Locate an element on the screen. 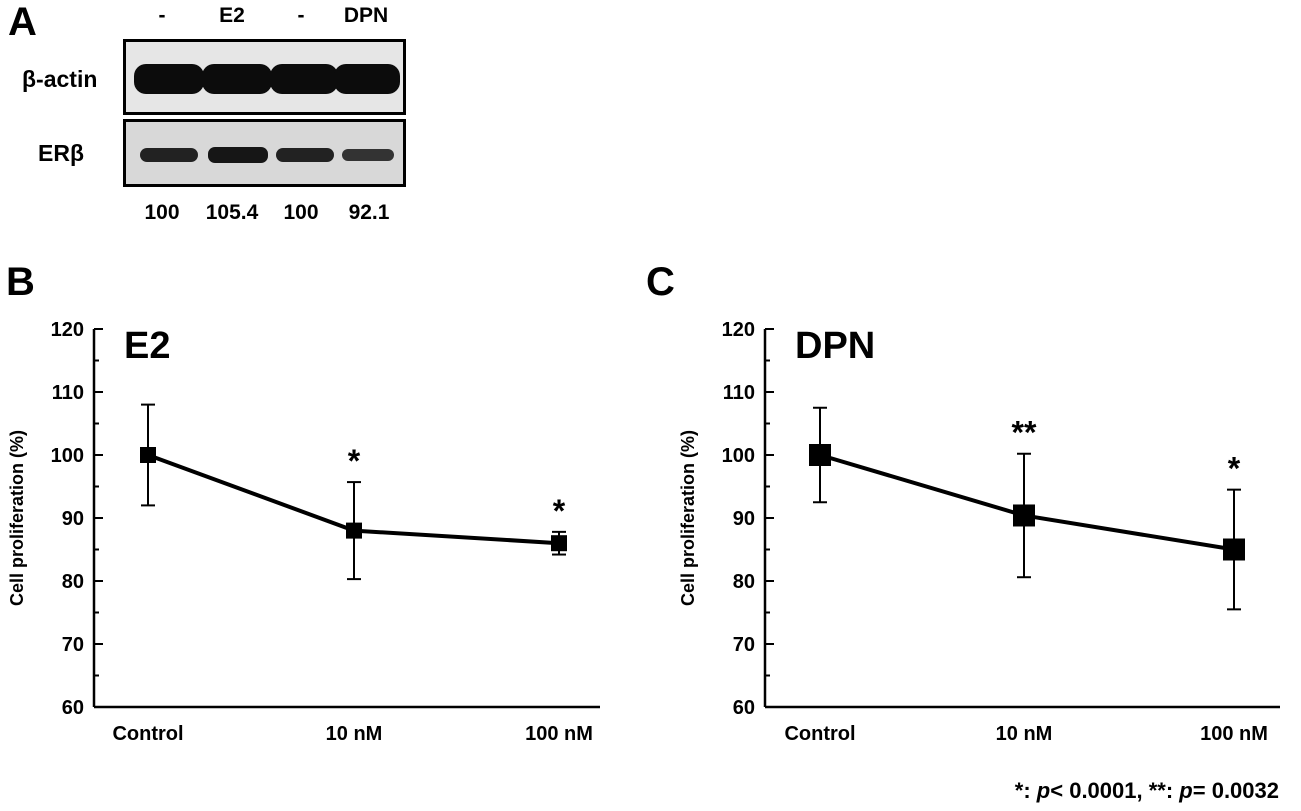 This screenshot has width=1301, height=811. panel-label-b: B is located at coordinates (20, 282).